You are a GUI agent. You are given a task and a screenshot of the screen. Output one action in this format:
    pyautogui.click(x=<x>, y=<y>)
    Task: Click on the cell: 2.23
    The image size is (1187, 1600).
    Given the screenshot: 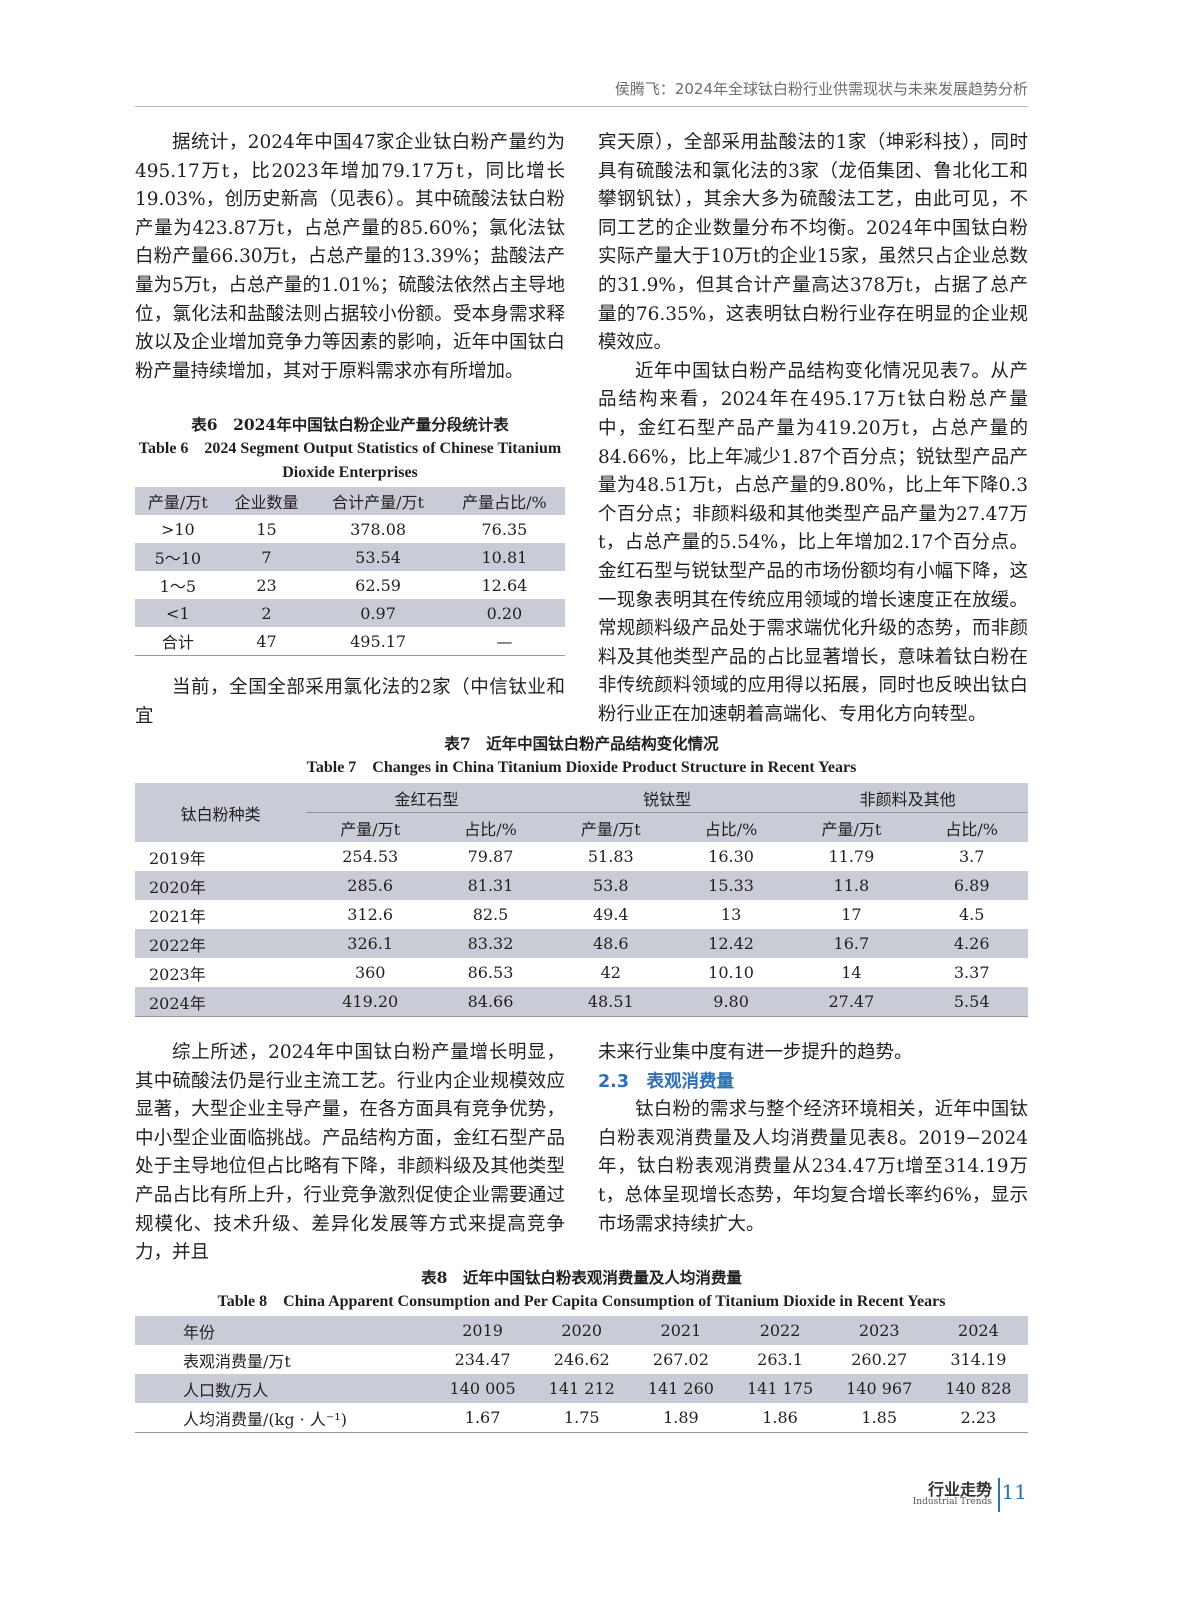 What is the action you would take?
    pyautogui.click(x=978, y=1417)
    